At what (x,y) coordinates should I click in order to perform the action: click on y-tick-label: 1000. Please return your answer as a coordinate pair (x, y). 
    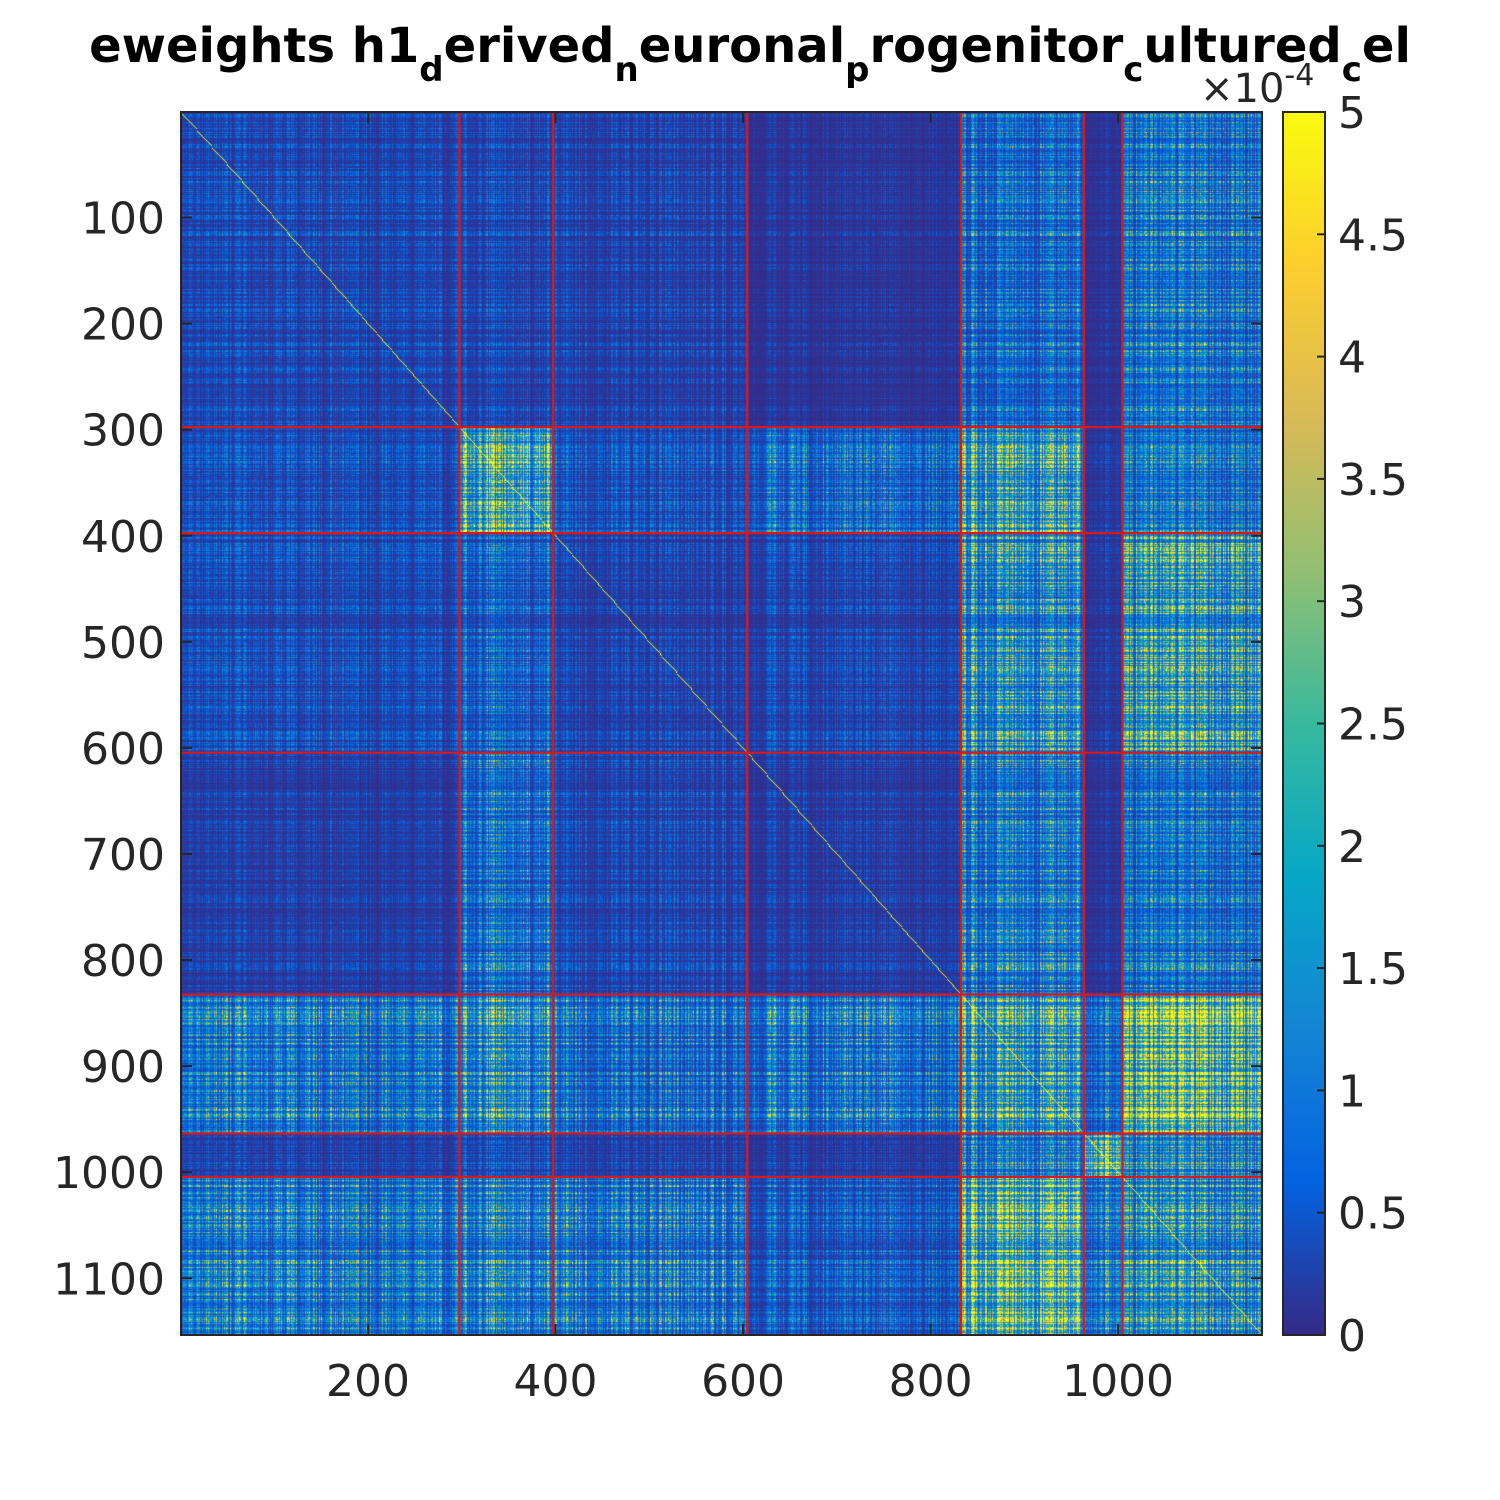
    Looking at the image, I should click on (109, 1173).